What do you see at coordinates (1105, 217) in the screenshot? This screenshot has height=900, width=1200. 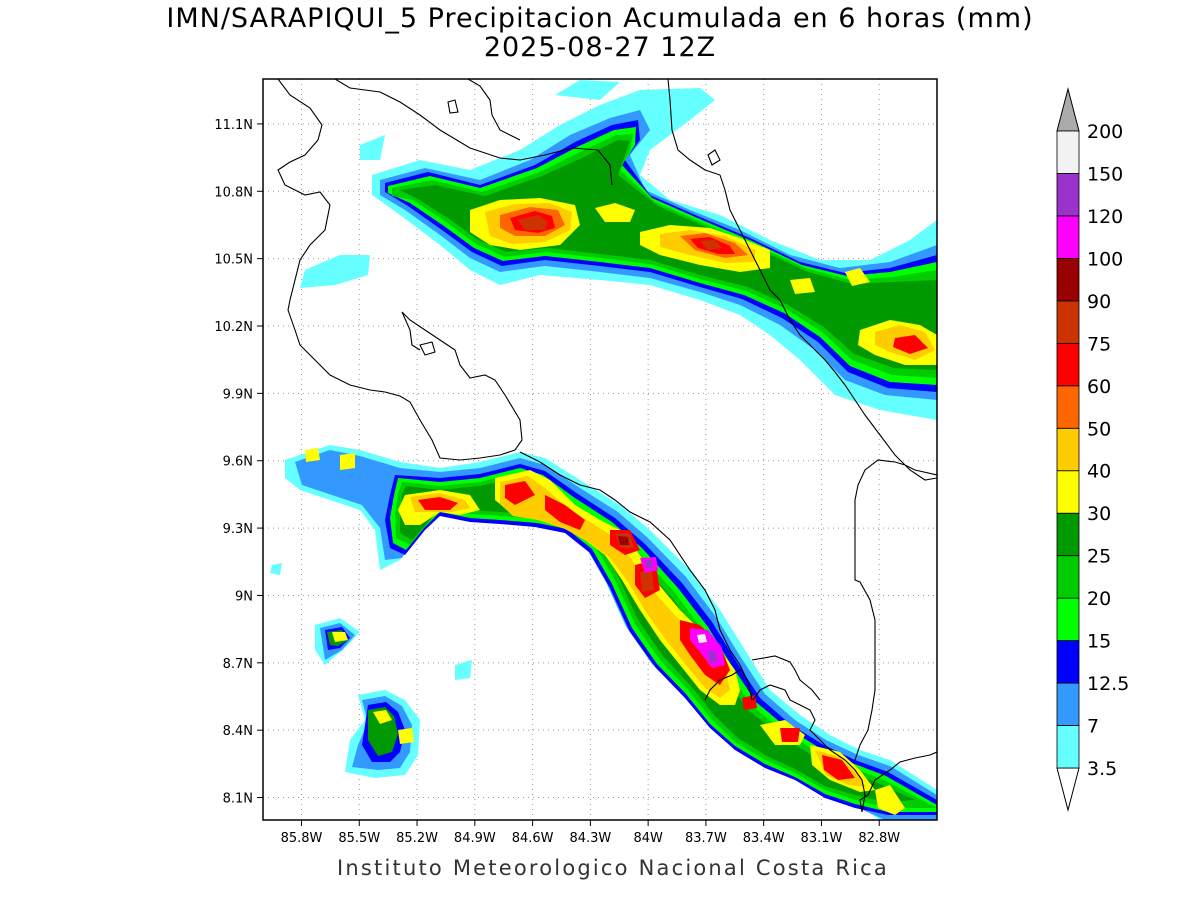 I see `colorbar-label: 120` at bounding box center [1105, 217].